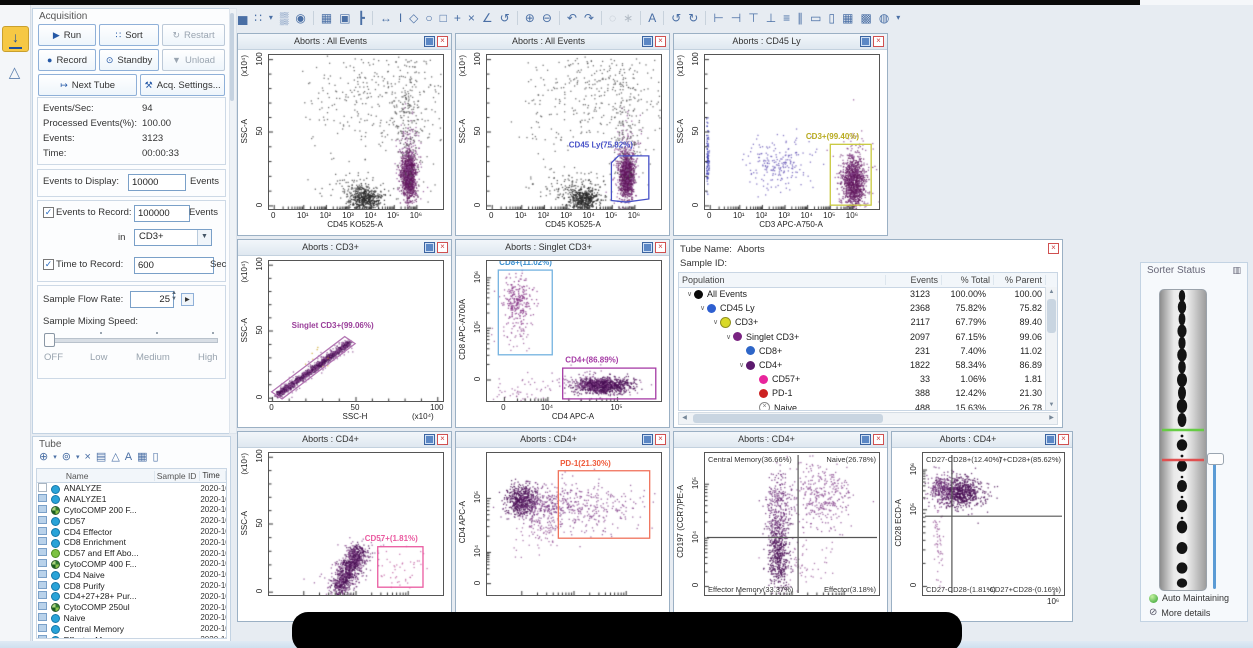  What do you see at coordinates (676, 18) in the screenshot?
I see `undo-icon: ↺` at bounding box center [676, 18].